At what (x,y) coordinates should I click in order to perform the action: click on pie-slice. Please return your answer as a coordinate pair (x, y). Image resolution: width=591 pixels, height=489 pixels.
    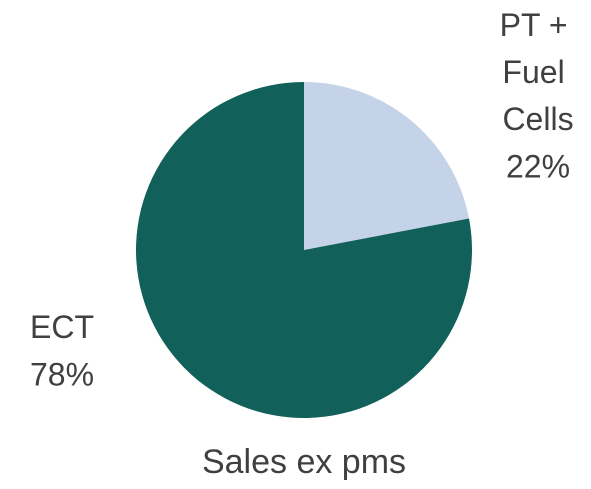
    Looking at the image, I should click on (387, 166).